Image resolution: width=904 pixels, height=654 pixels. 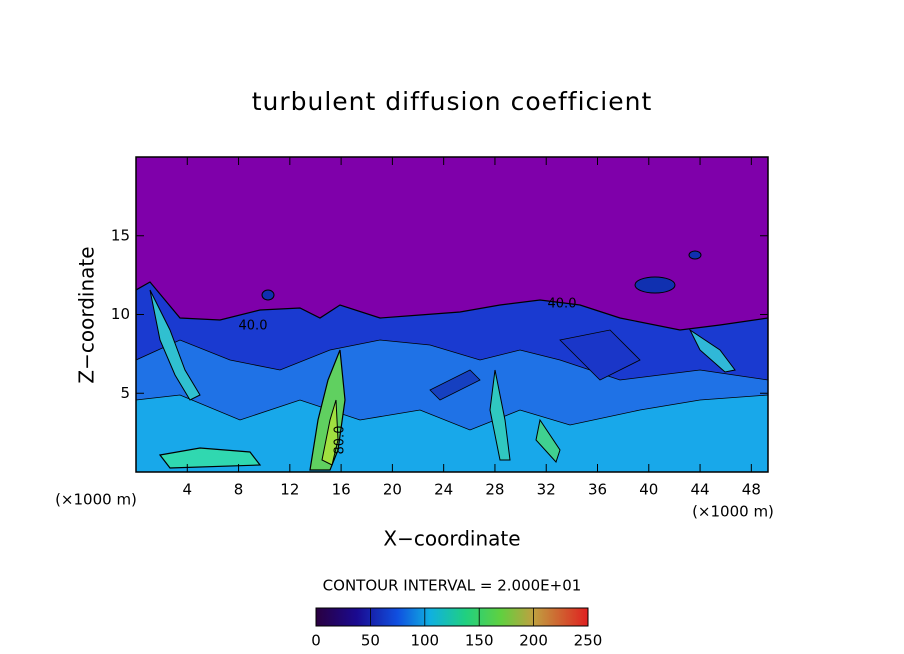 I want to click on x-tick-label: 8, so click(x=239, y=490).